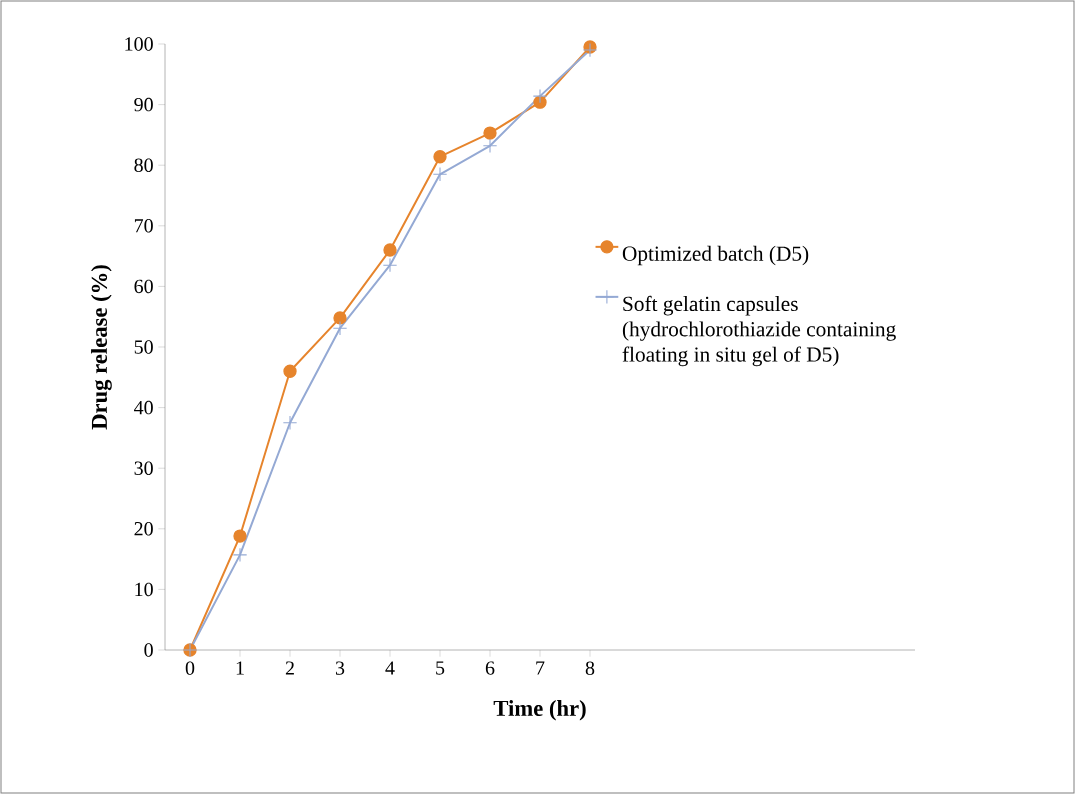 The width and height of the screenshot is (1075, 794). What do you see at coordinates (340, 668) in the screenshot?
I see `x-tick-label: 3` at bounding box center [340, 668].